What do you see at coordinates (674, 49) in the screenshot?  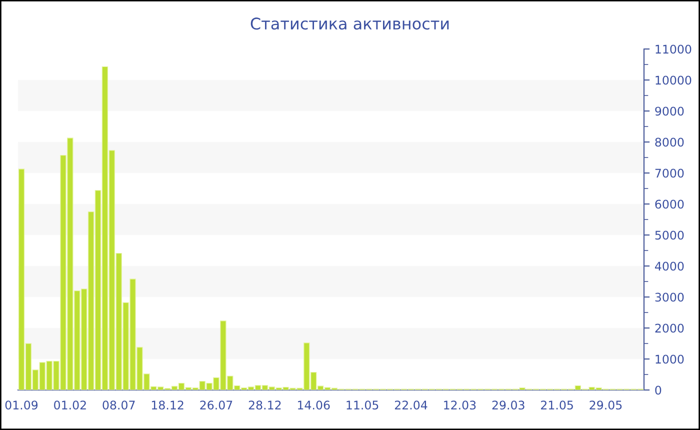 I see `y-tick-label: 11000` at bounding box center [674, 49].